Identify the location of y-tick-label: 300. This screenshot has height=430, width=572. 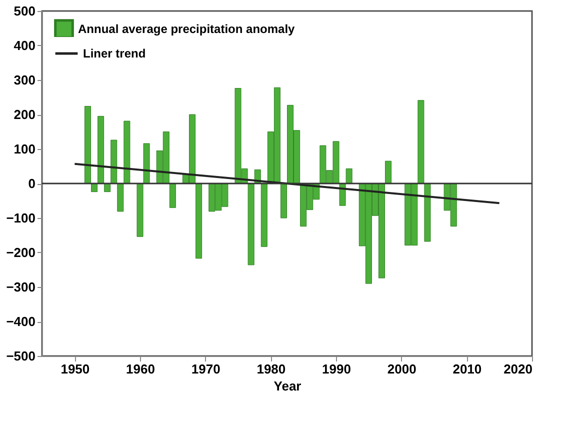
(25, 80).